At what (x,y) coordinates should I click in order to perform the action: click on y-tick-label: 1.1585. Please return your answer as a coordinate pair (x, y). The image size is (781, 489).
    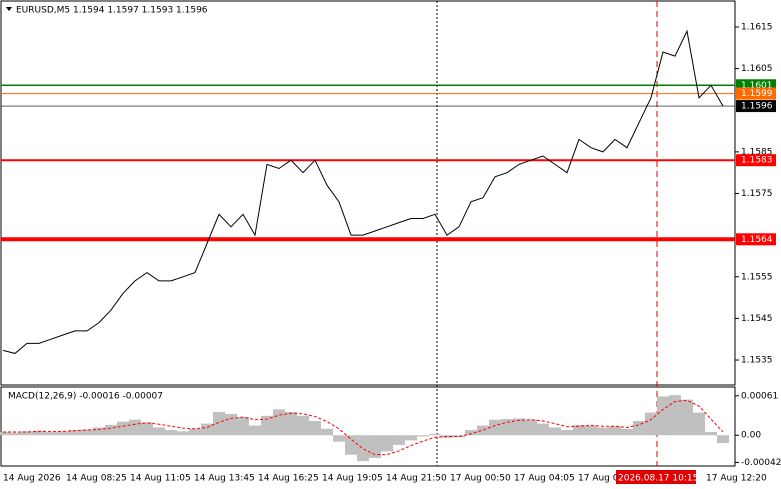
    Looking at the image, I should click on (757, 152).